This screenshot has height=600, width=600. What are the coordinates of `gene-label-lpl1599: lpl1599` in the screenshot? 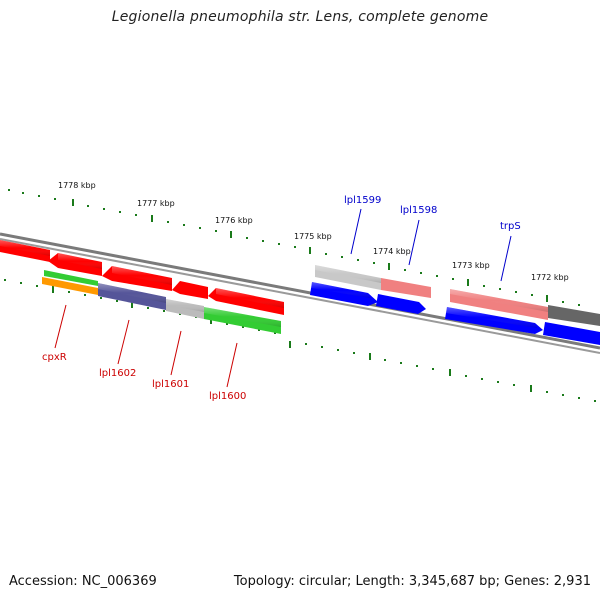 It's located at (362, 200).